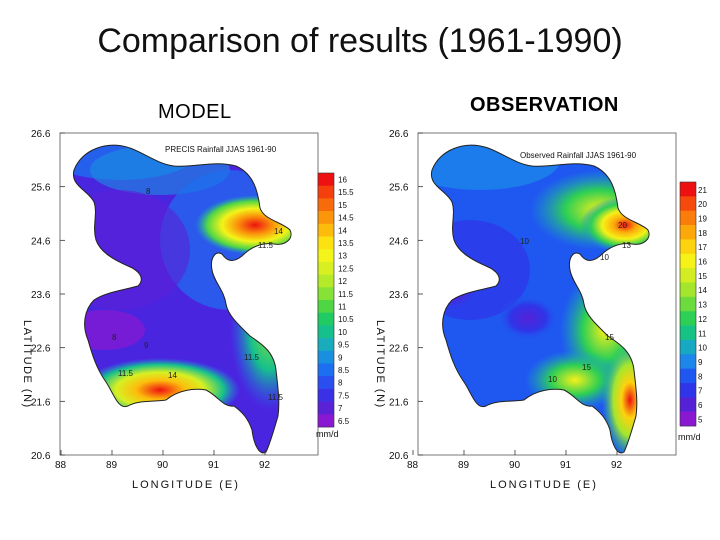 This screenshot has width=720, height=540. I want to click on model-colorbar-label: 14, so click(342, 230).